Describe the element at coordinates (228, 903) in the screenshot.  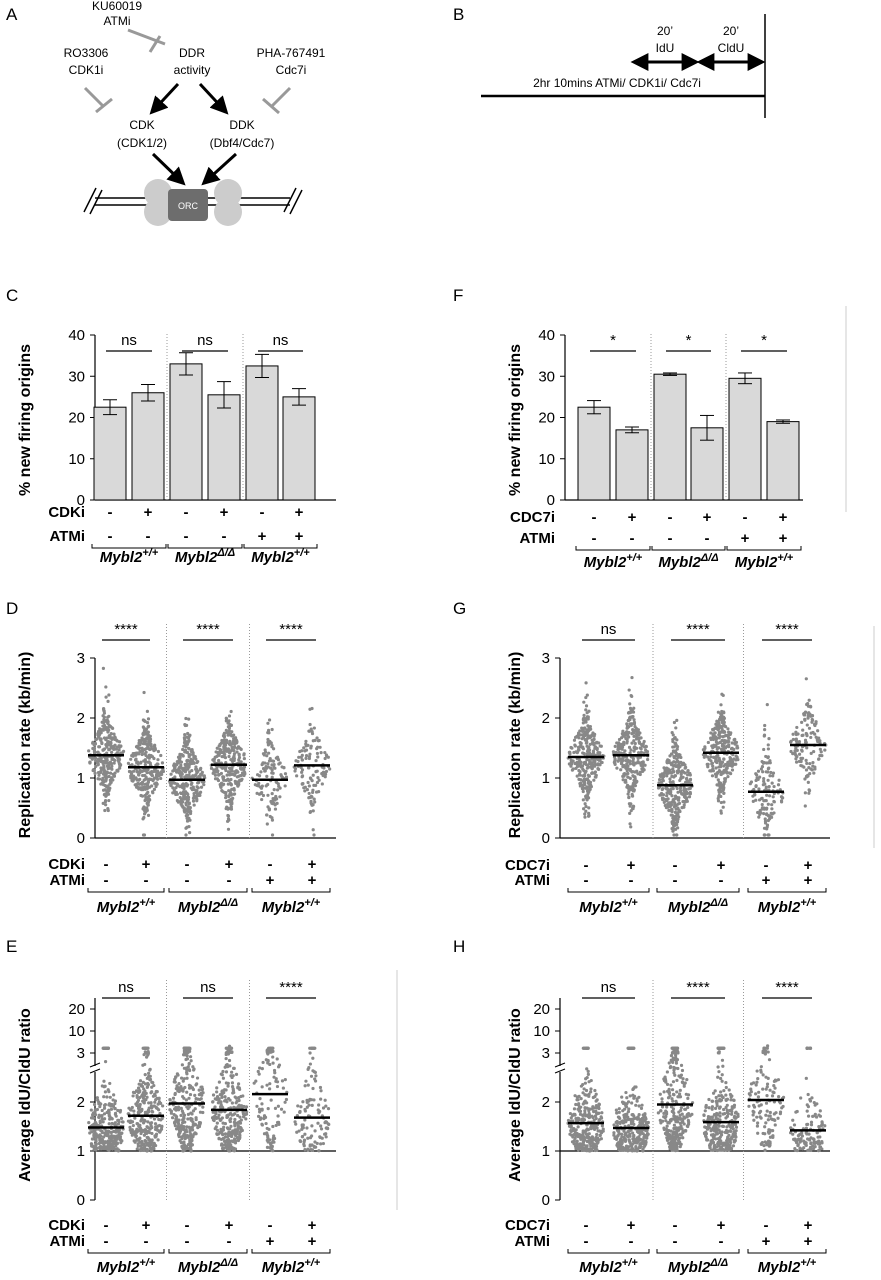
I see `genotype-superscript: Δ/Δ` at that location.